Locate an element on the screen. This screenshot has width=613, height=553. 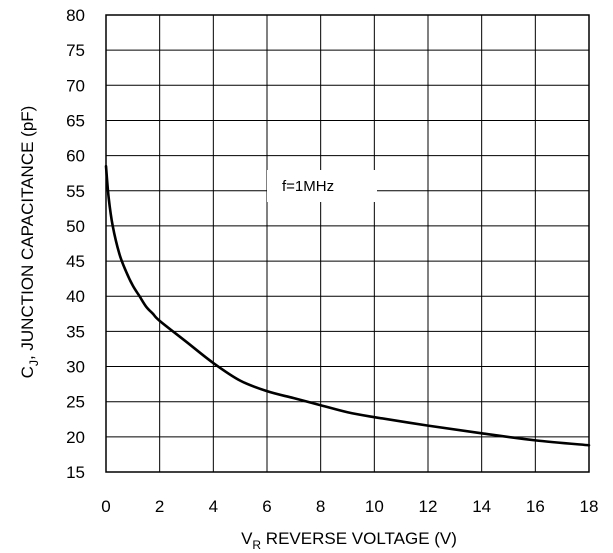
x-tick-label: 6 is located at coordinates (266, 506).